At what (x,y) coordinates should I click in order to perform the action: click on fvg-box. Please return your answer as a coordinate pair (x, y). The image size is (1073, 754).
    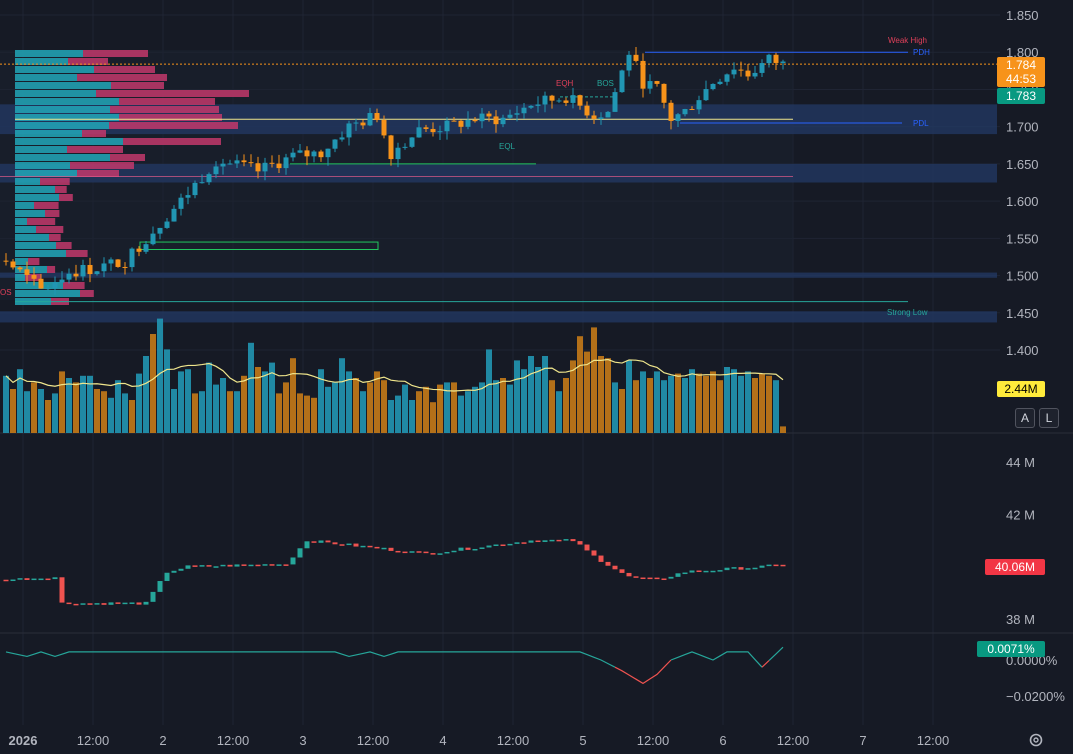
    Looking at the image, I should click on (259, 246).